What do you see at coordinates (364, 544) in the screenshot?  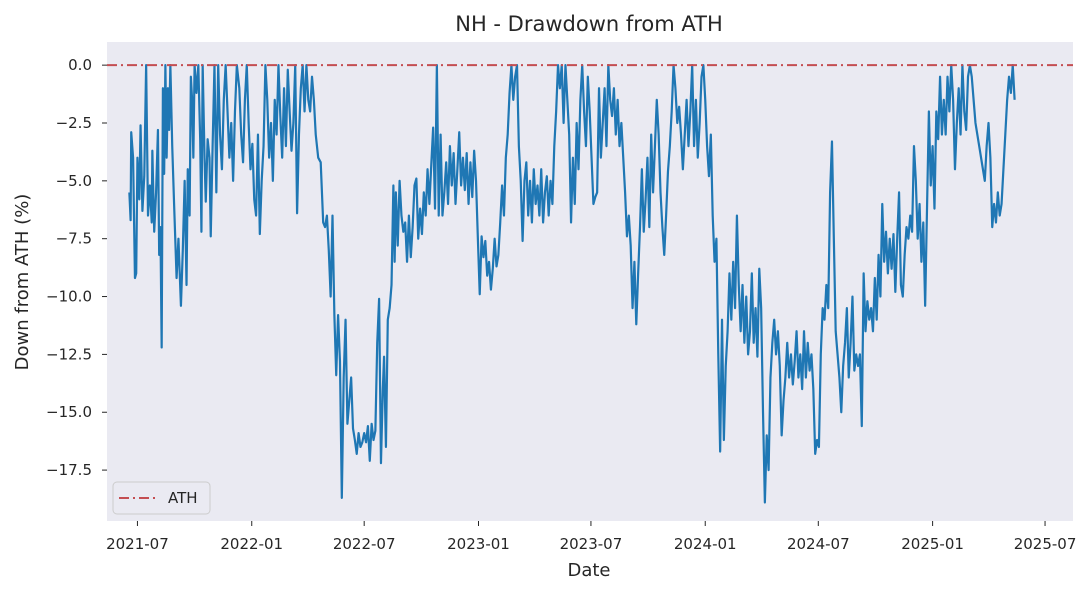 I see `x-tick-label: 2022-07` at bounding box center [364, 544].